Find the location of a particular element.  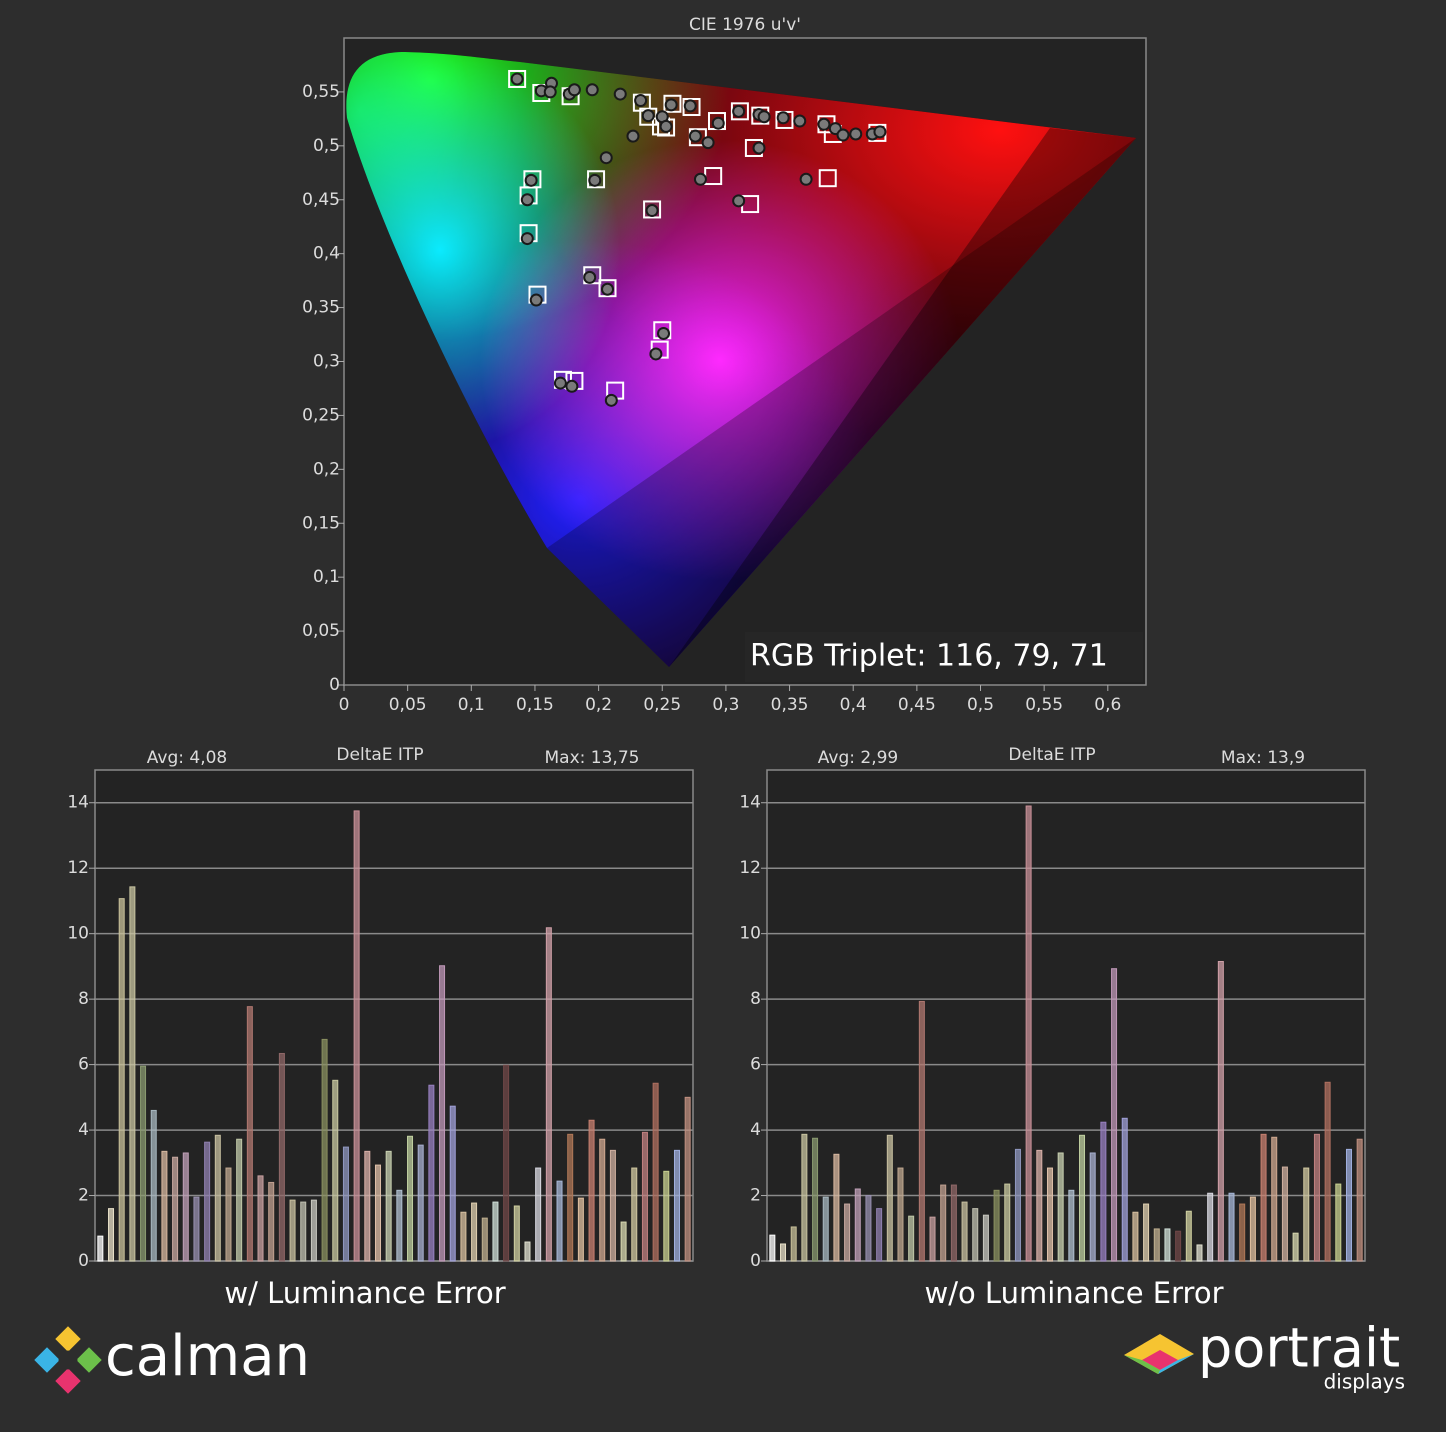

y-tick-label: 0,35 is located at coordinates (321, 308).